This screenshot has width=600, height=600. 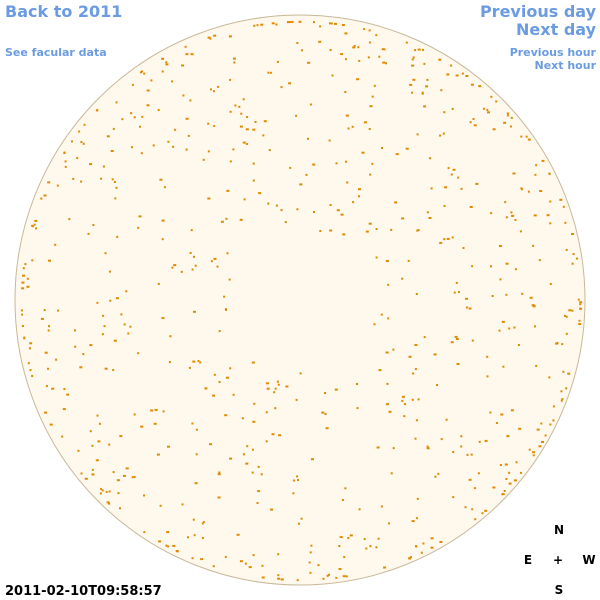 I want to click on next-day-link: Next day, so click(x=556, y=29).